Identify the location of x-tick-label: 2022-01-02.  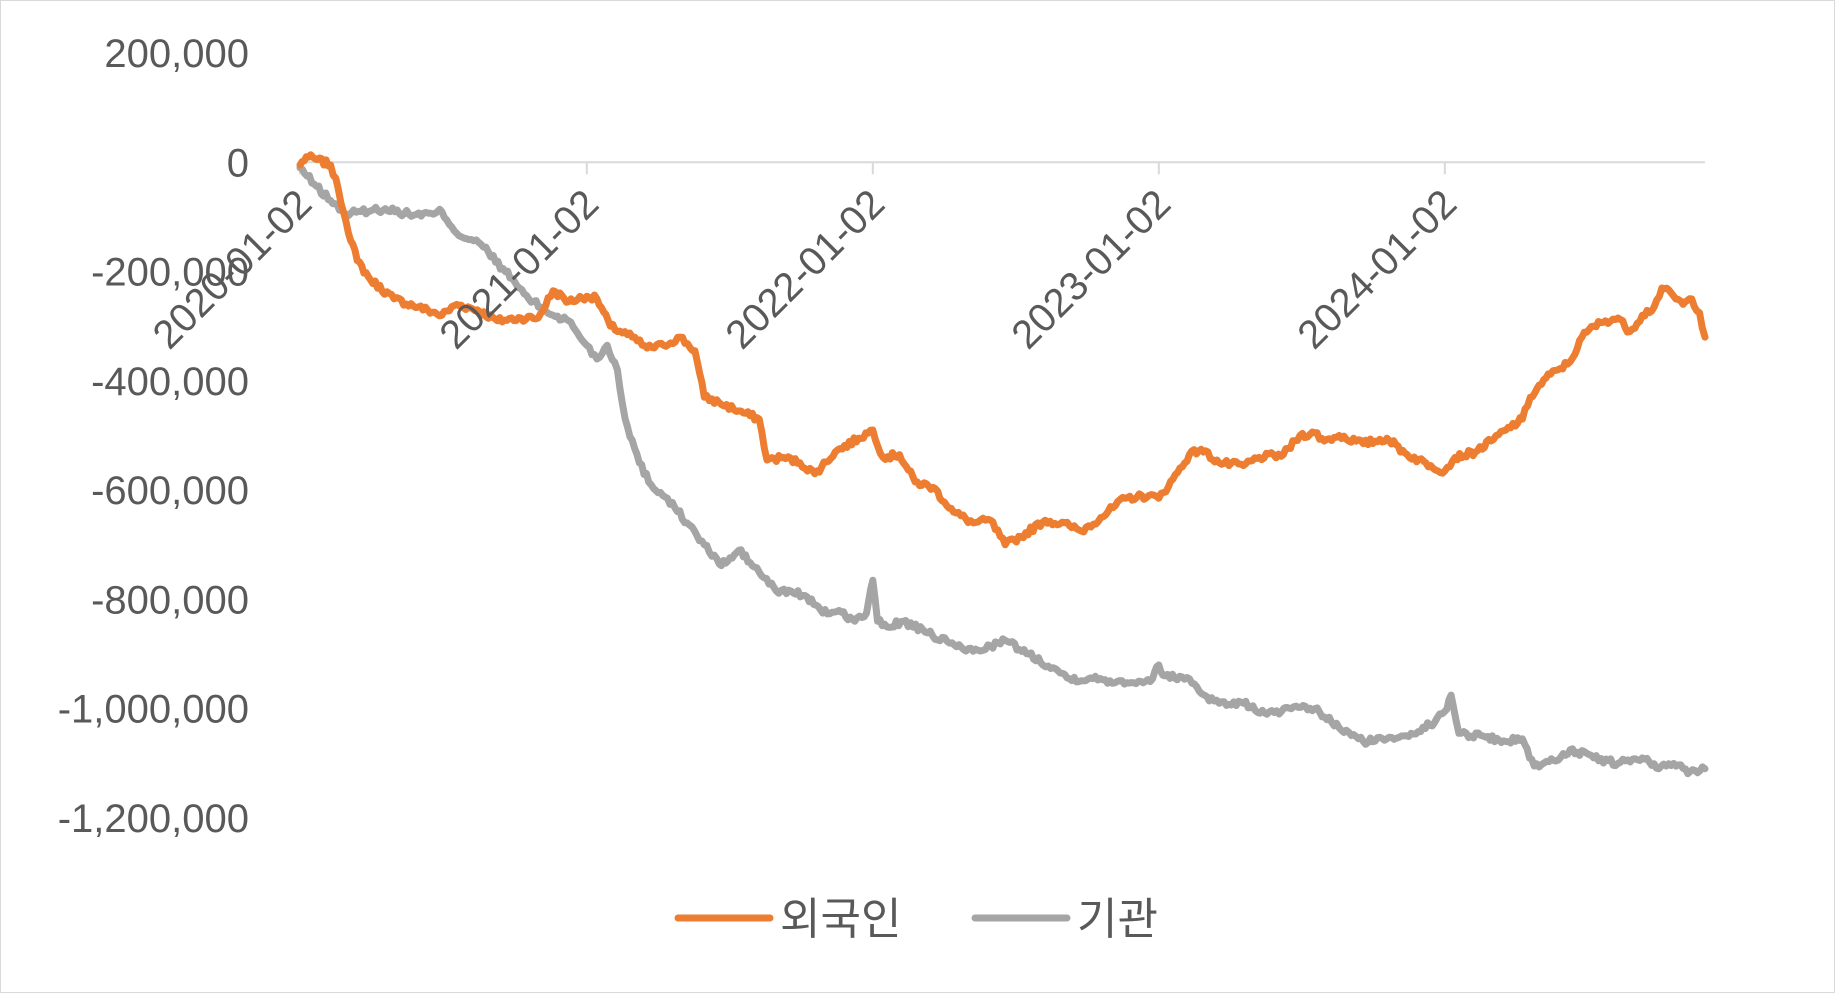
(805, 270).